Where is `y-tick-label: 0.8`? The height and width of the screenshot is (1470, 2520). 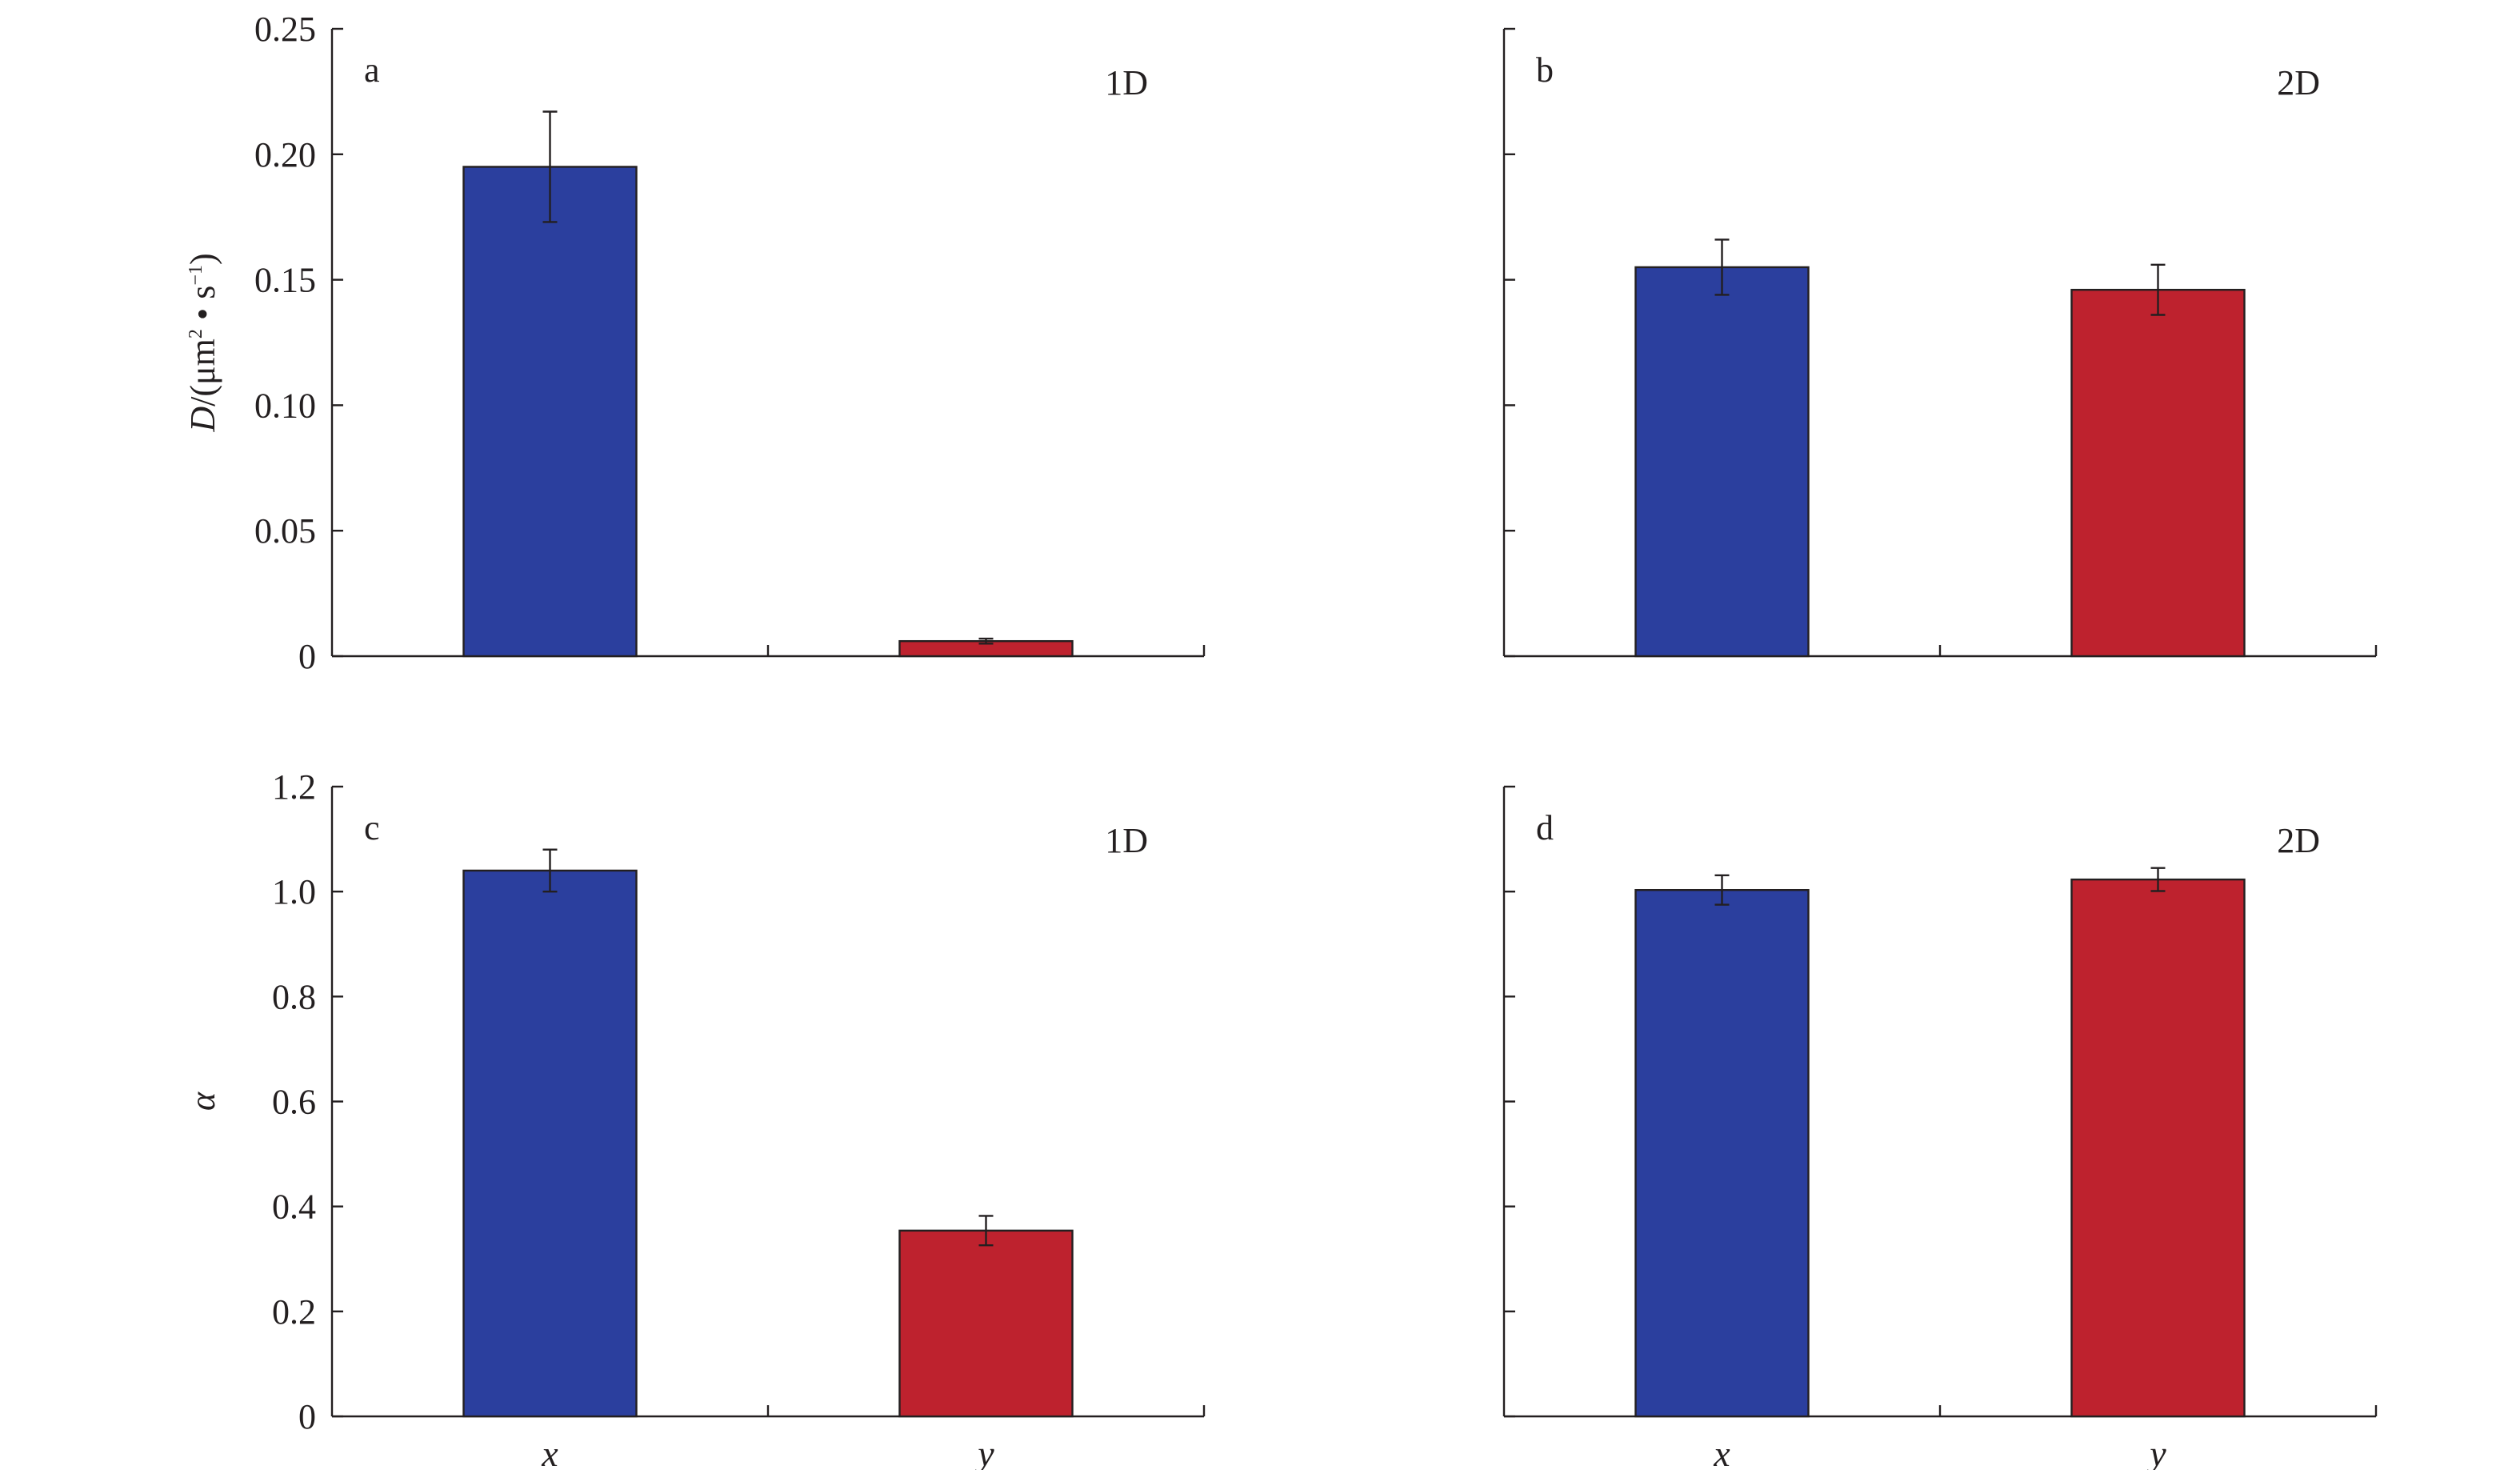 y-tick-label: 0.8 is located at coordinates (294, 997).